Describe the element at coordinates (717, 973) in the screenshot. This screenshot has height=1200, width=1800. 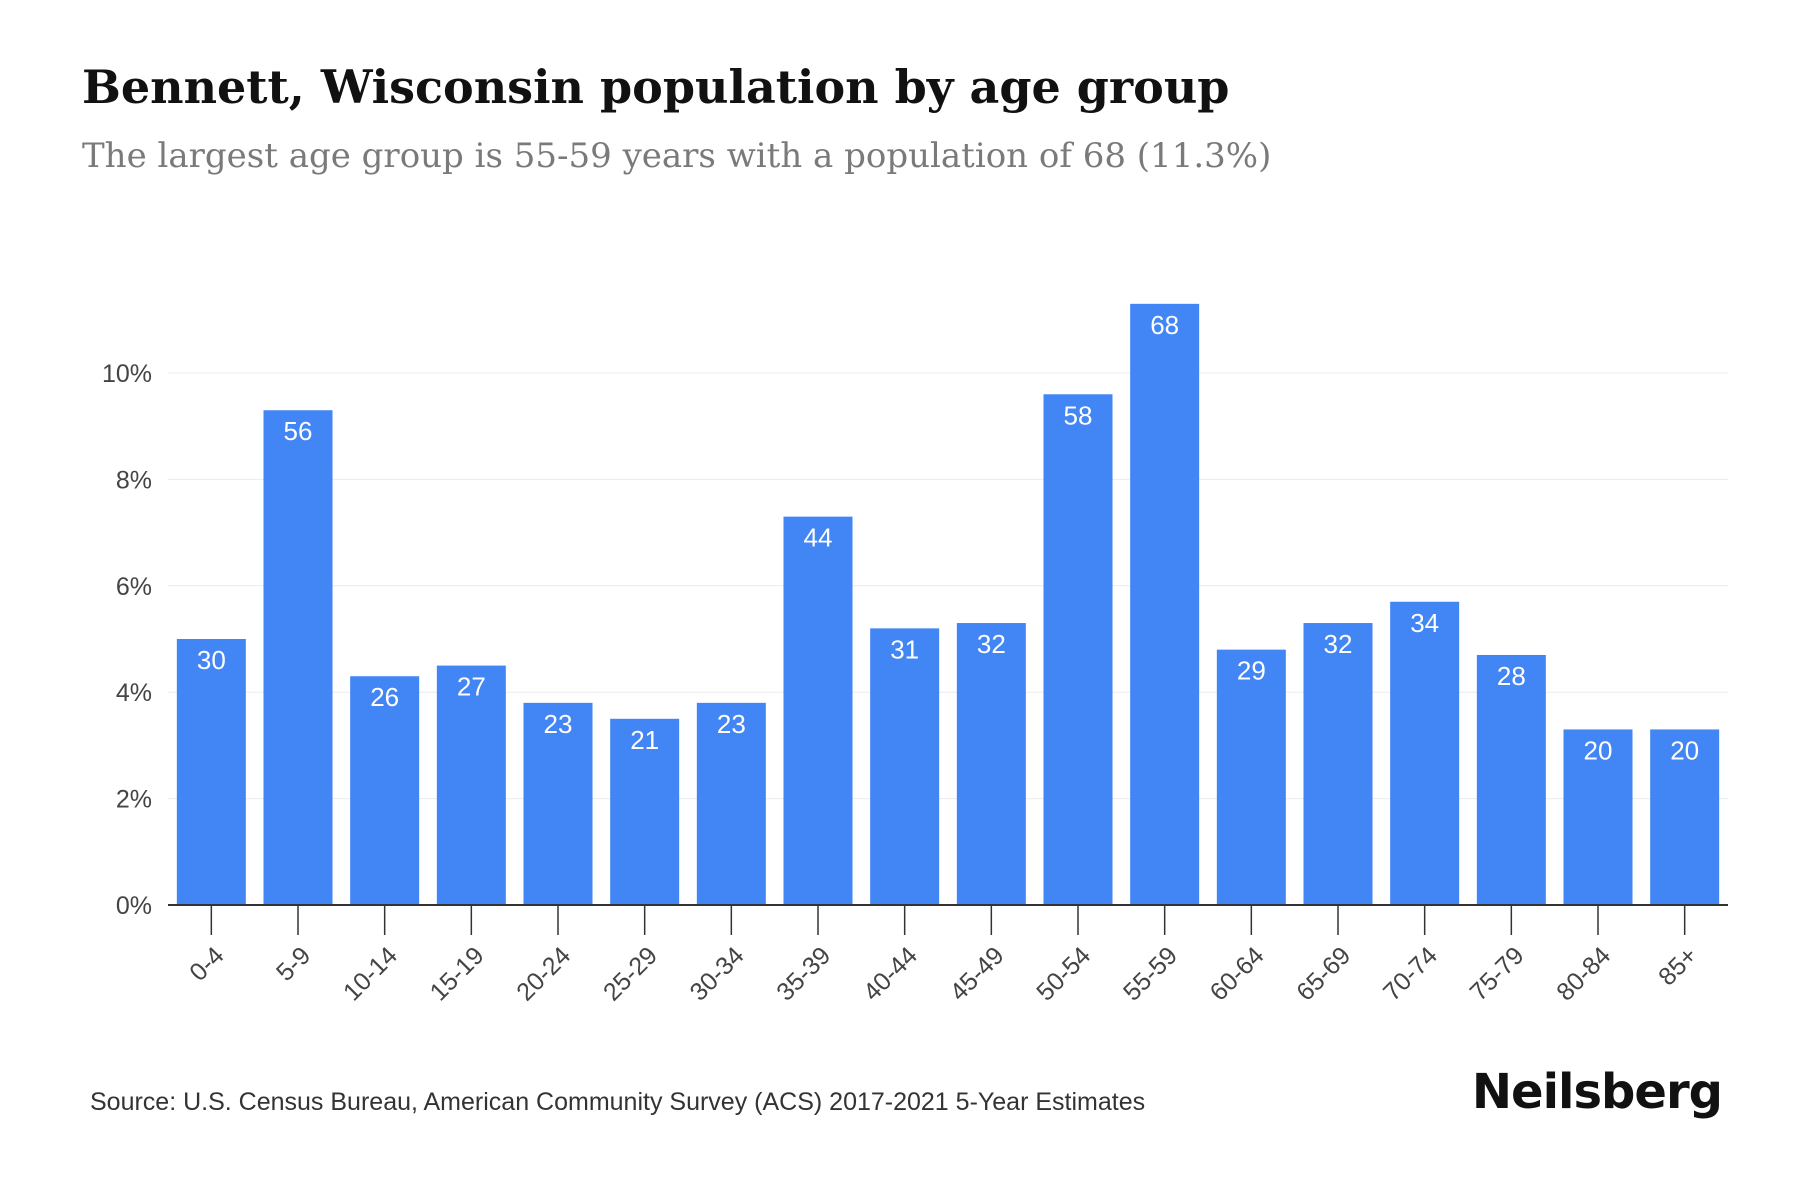
I see `x-tick-label: 30-34` at that location.